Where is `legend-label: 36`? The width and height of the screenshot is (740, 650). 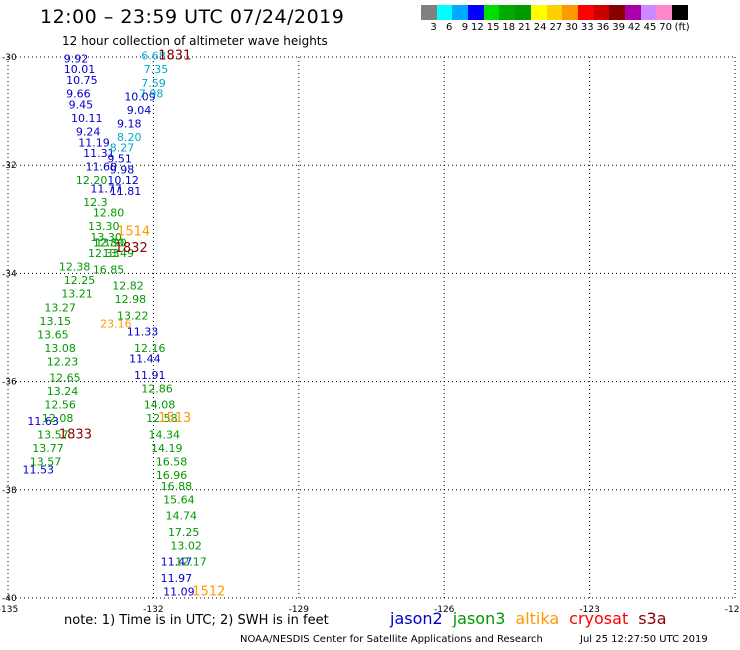
legend-label: 36 is located at coordinates (603, 27).